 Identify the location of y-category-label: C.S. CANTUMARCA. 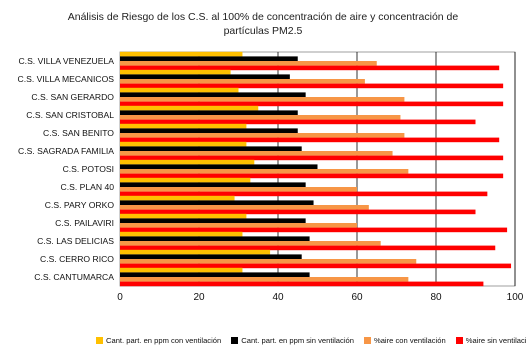
(74, 277).